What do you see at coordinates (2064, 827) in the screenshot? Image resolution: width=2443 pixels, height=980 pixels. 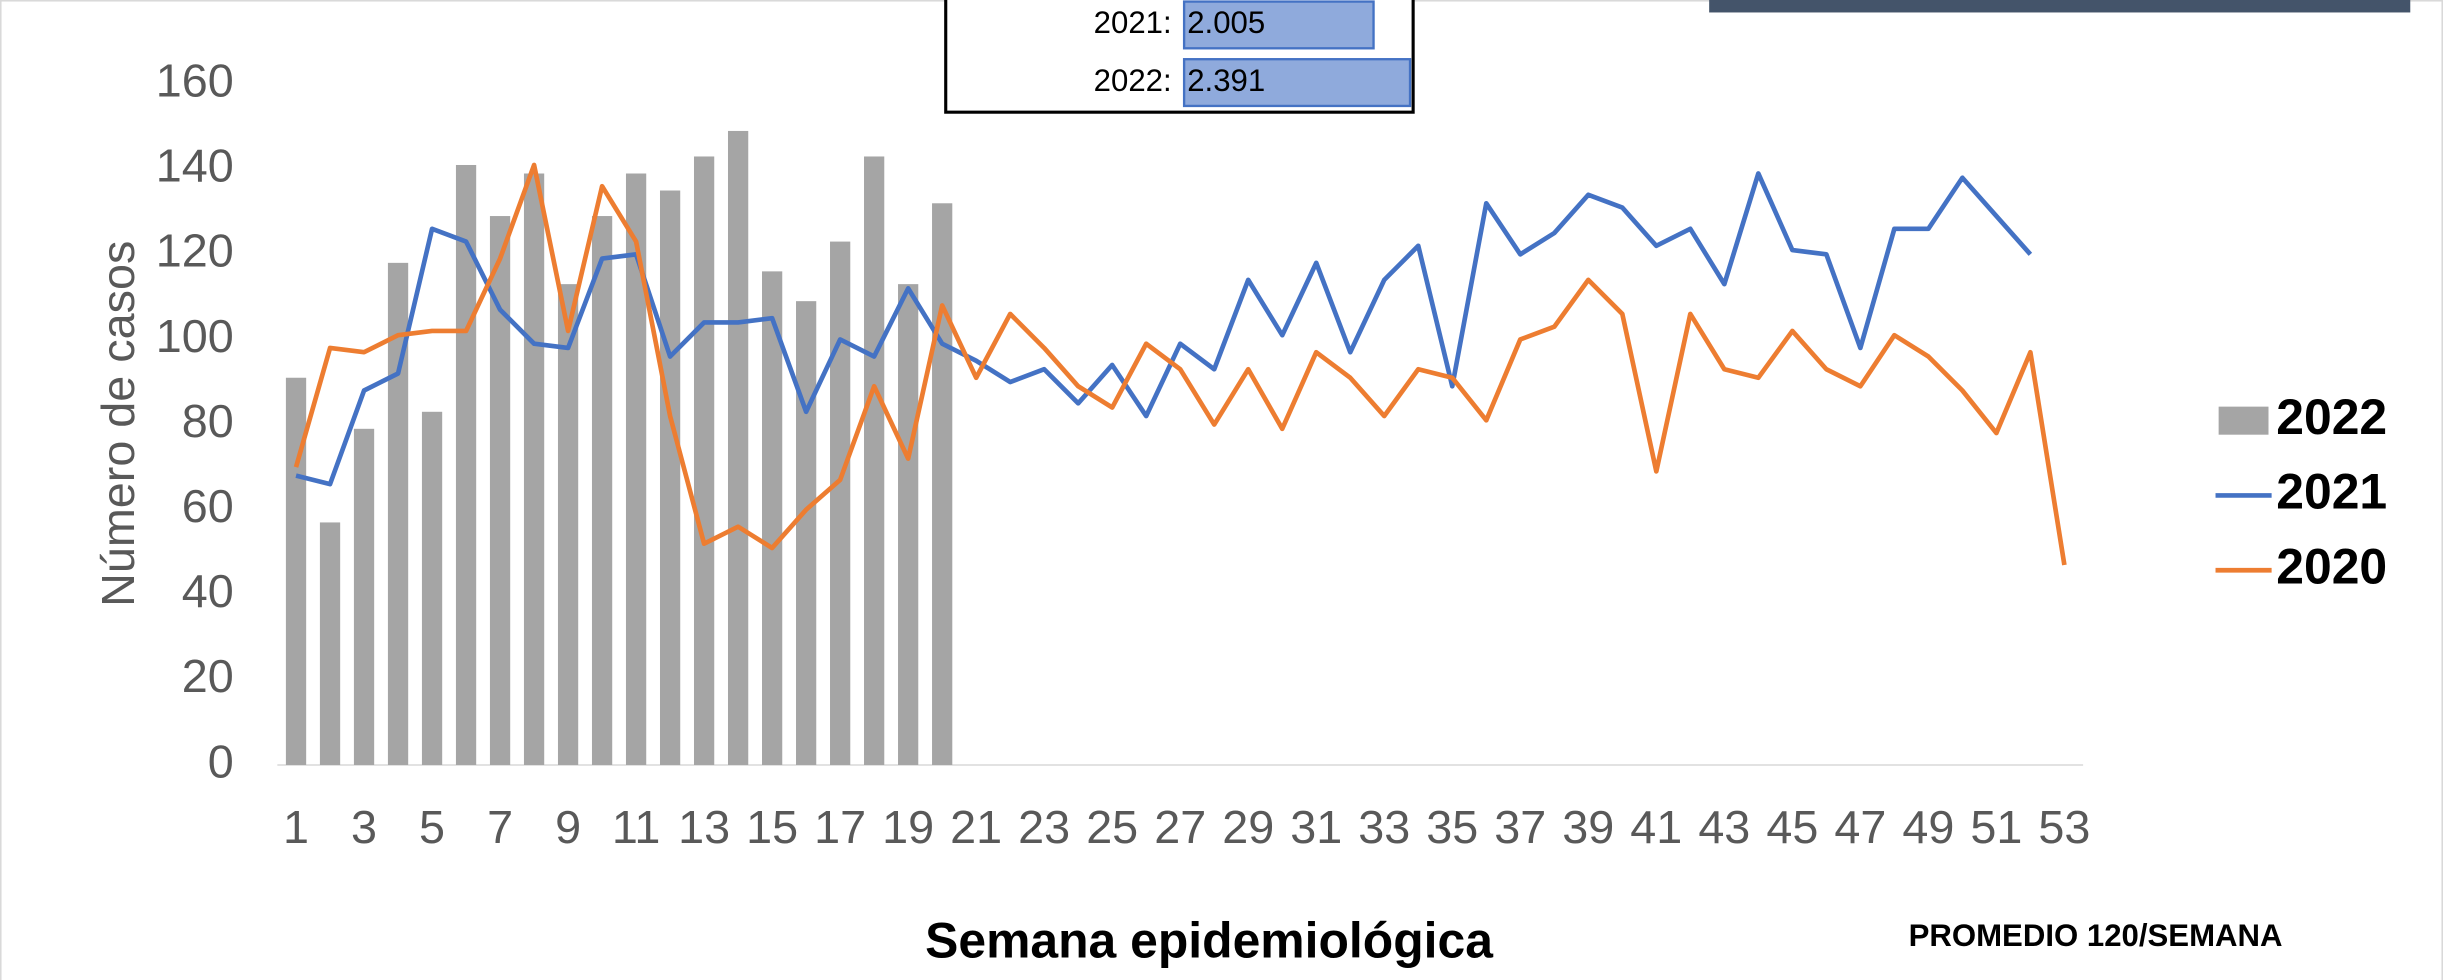 I see `x-tick-label: 53` at bounding box center [2064, 827].